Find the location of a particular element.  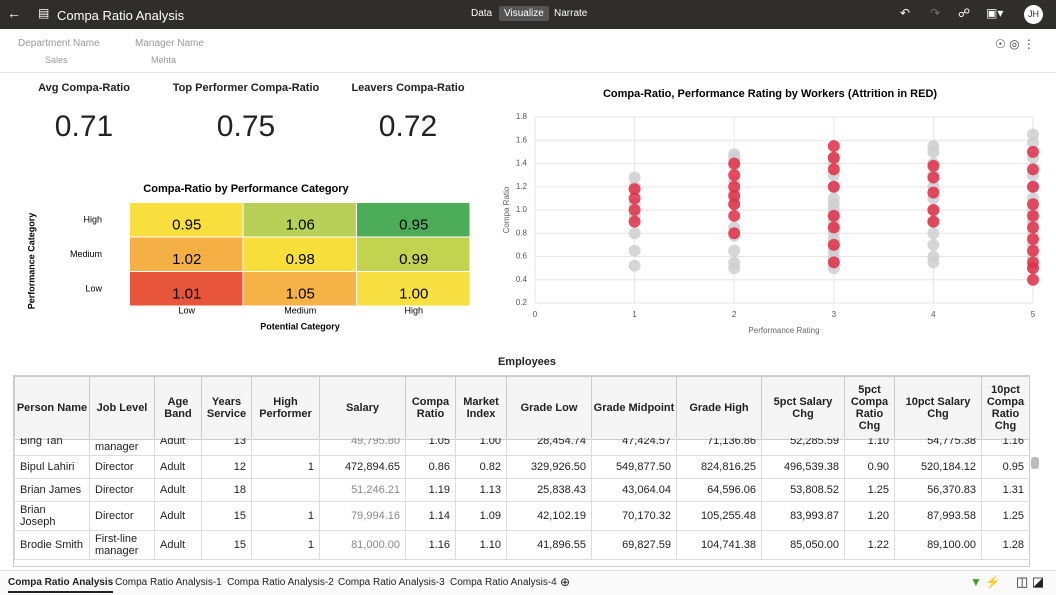

cell: 15 is located at coordinates (226, 516).